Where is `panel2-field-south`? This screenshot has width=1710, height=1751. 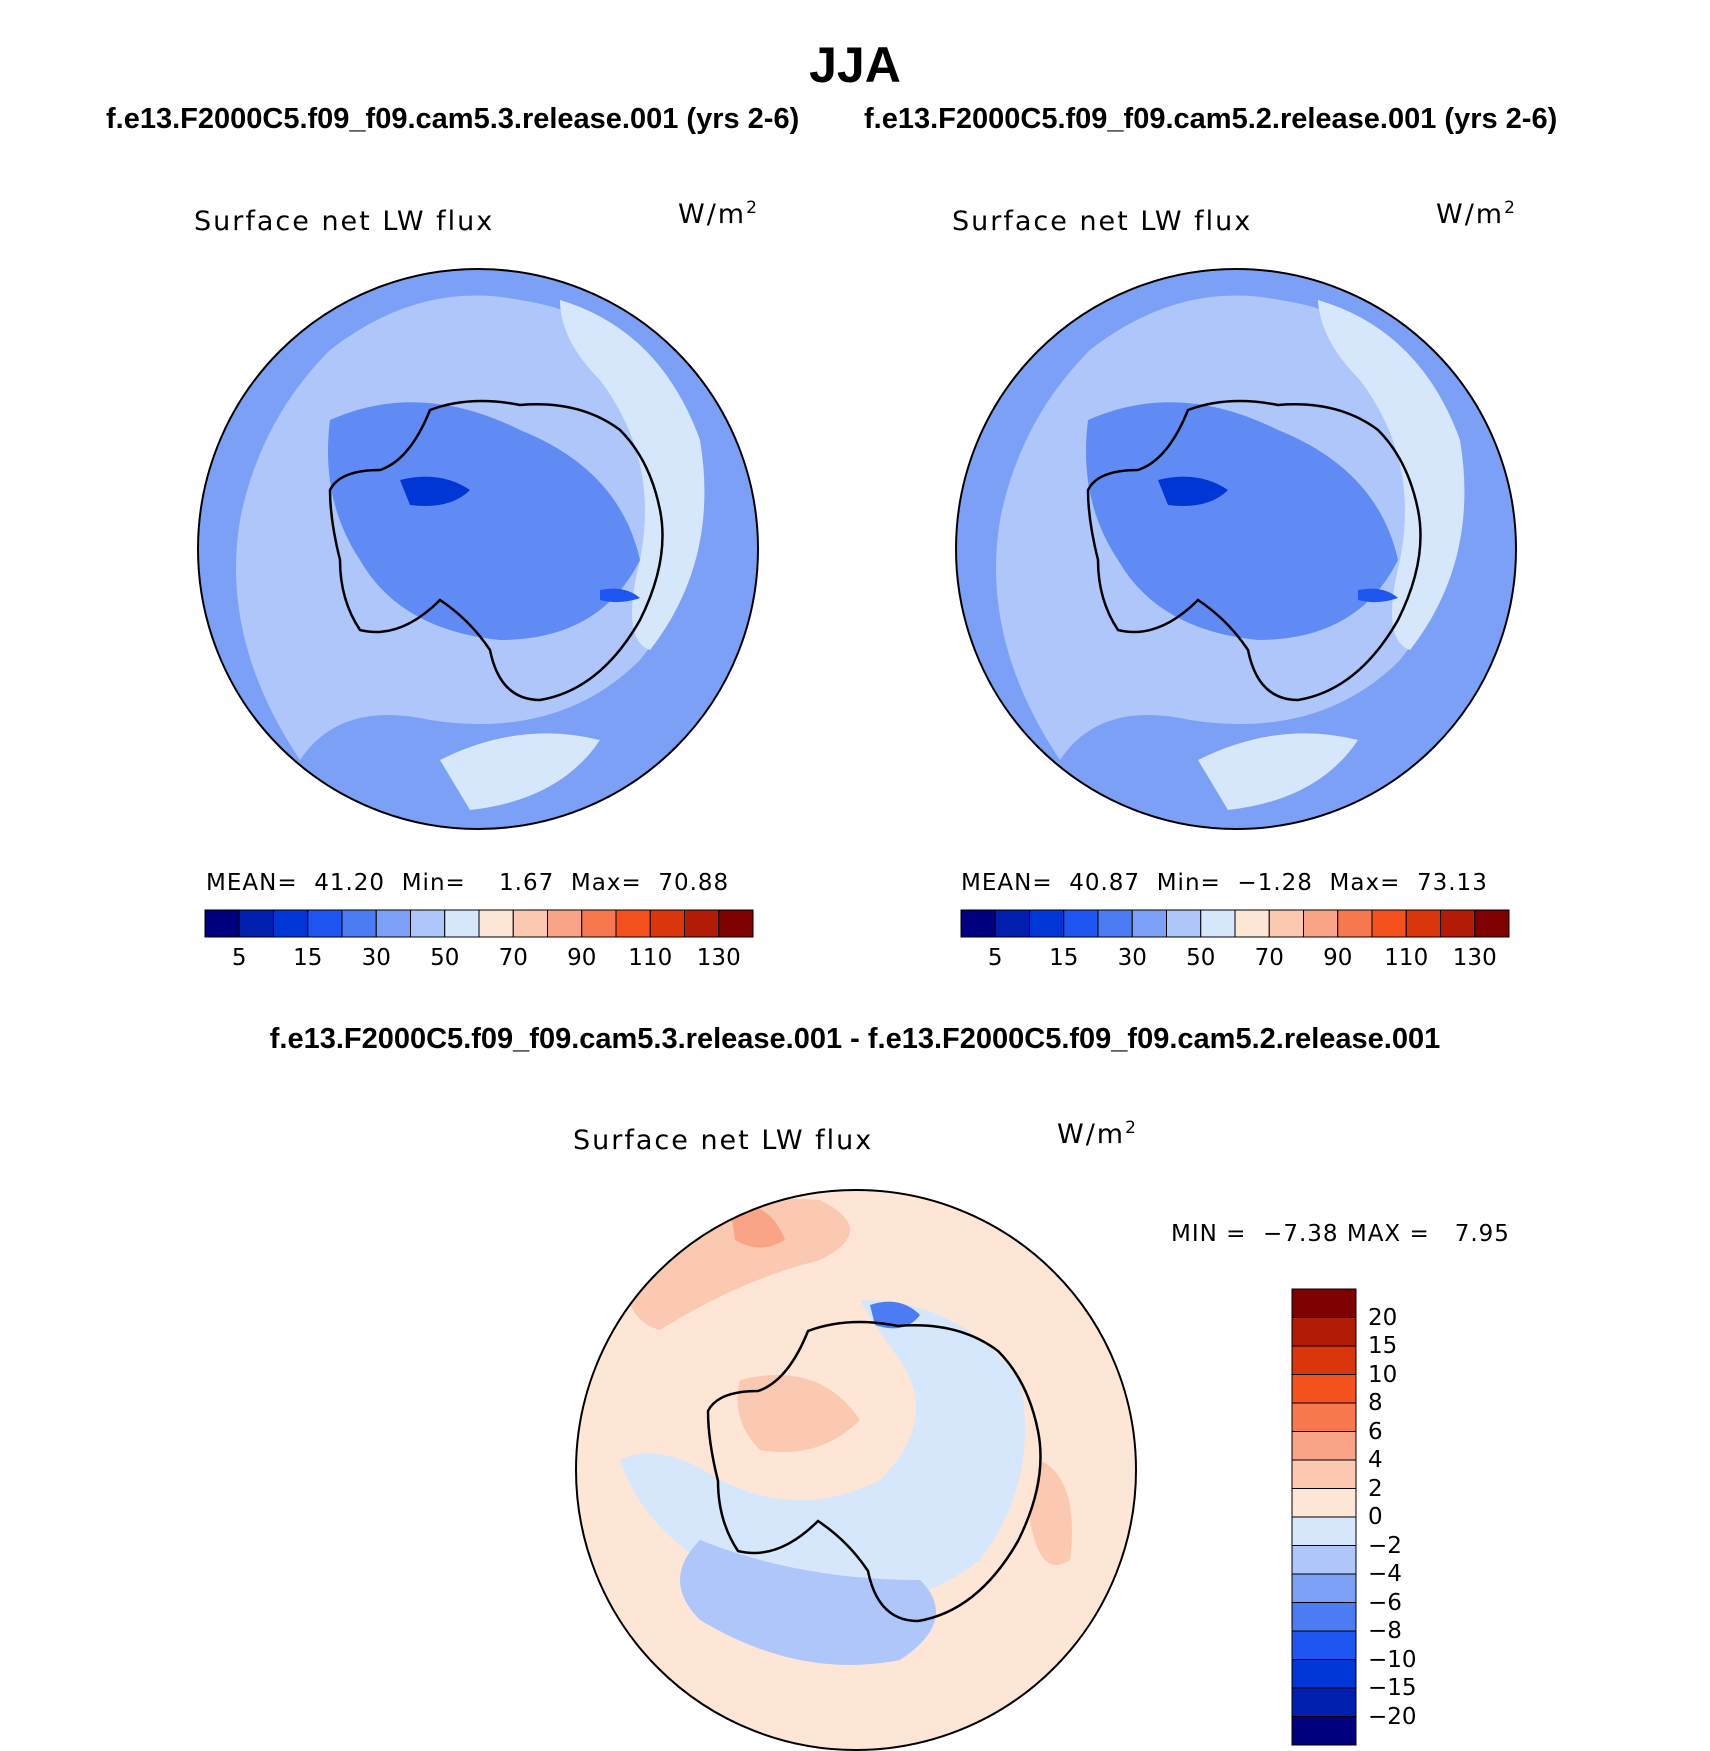
panel2-field-south is located at coordinates (1278, 771).